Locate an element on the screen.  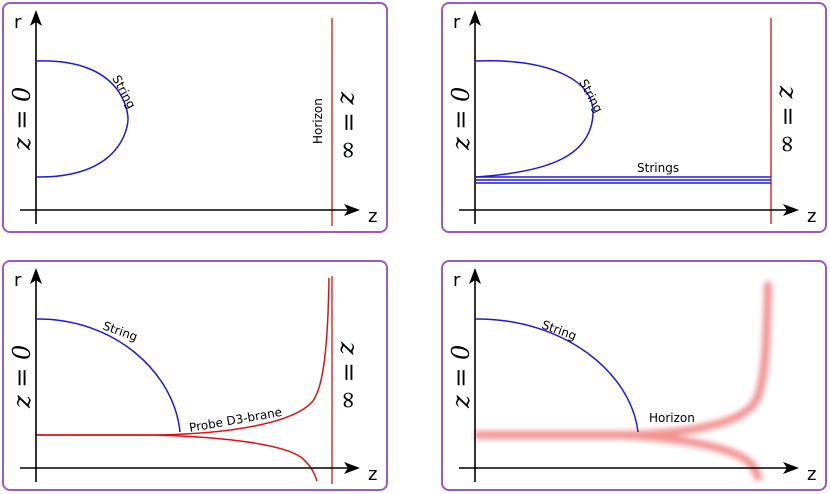
strings-label: Strings is located at coordinates (658, 168).